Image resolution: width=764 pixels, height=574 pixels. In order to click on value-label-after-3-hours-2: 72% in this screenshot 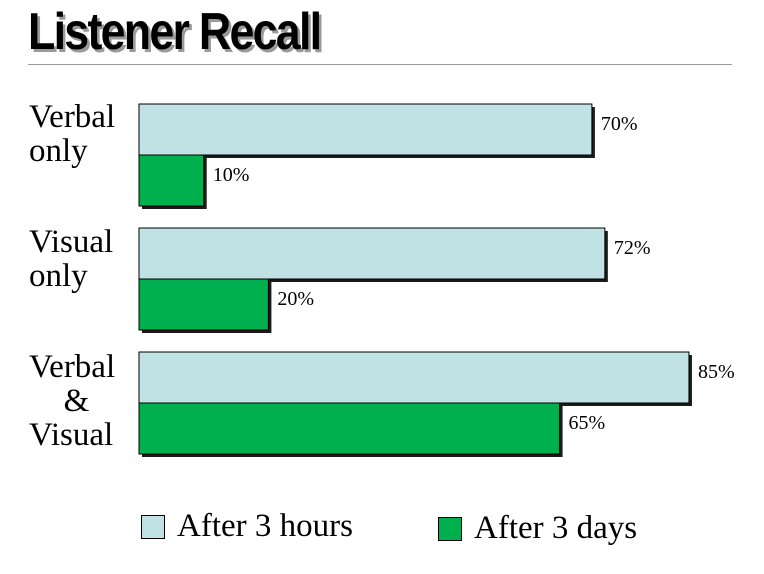, I will do `click(632, 248)`.